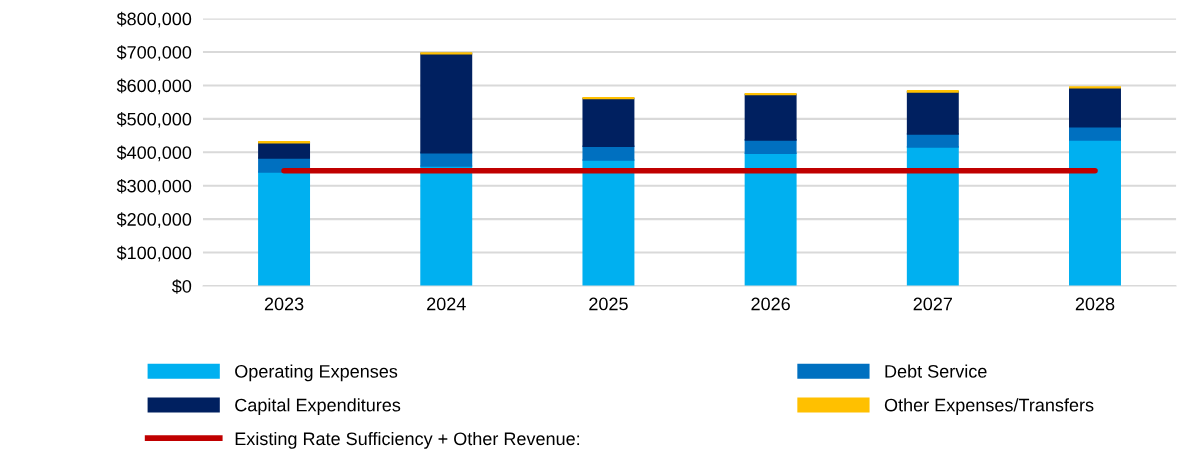  Describe the element at coordinates (154, 19) in the screenshot. I see `y-tick-label: $800,000` at that location.